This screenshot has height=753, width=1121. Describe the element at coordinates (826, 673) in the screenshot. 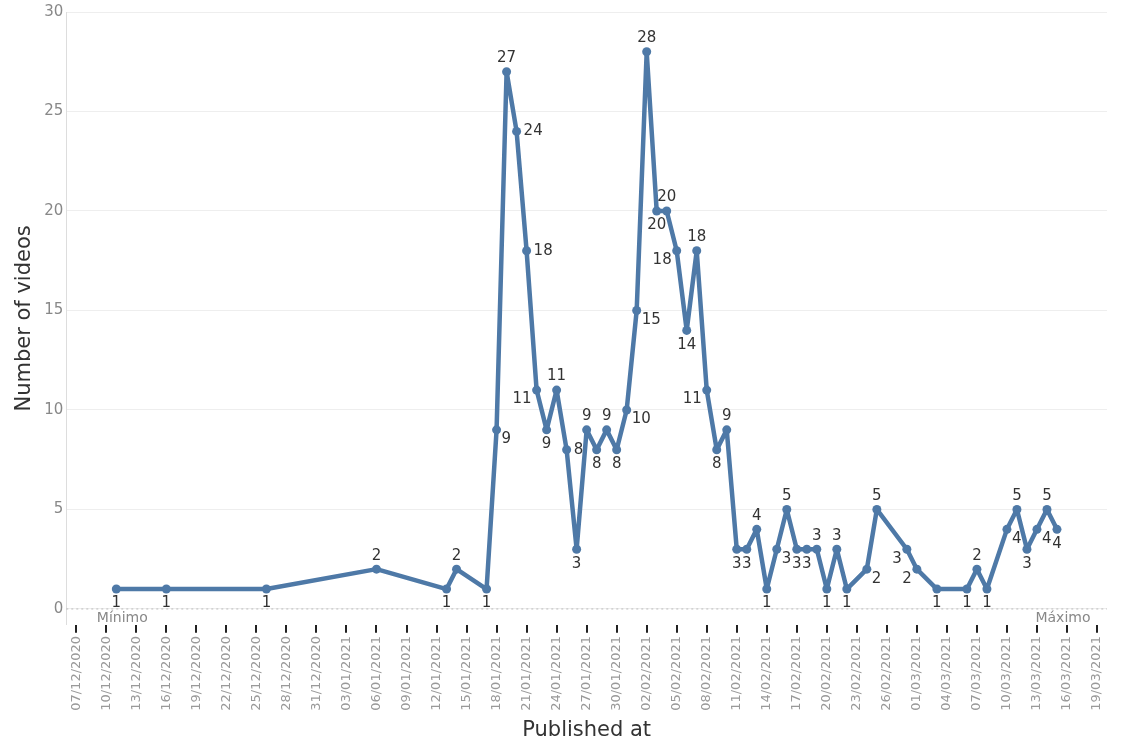

I see `x-tick-label: 20/02/2021` at that location.